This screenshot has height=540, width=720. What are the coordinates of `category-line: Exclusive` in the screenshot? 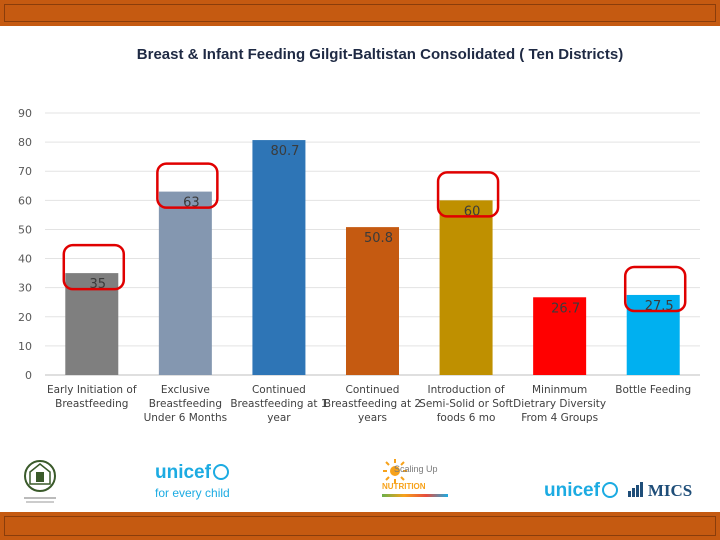 It's located at (185, 390).